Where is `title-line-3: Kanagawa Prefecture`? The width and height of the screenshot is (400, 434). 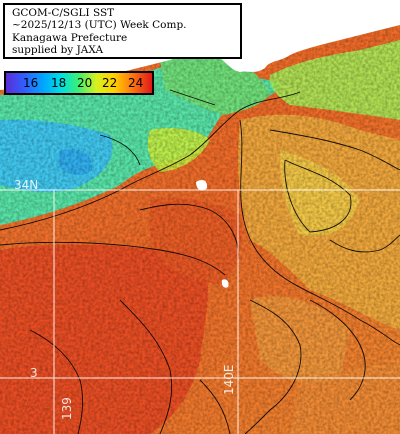 title-line-3: Kanagawa Prefecture is located at coordinates (70, 37).